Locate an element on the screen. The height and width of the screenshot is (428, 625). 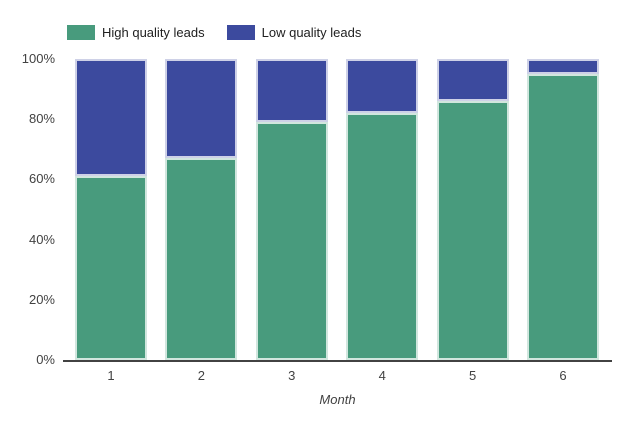
y-tick-label-100: 100% is located at coordinates (38, 58).